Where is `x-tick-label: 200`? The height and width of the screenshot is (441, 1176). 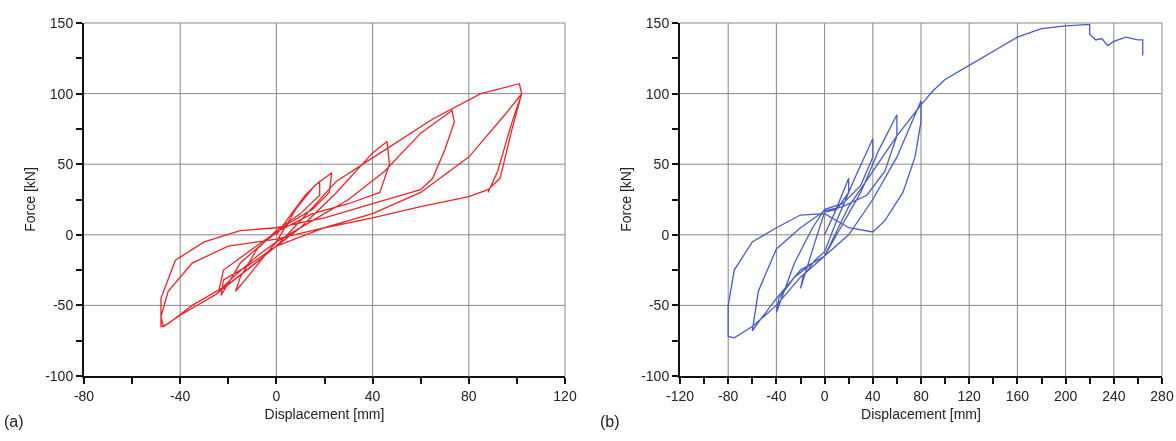 x-tick-label: 200 is located at coordinates (1065, 395).